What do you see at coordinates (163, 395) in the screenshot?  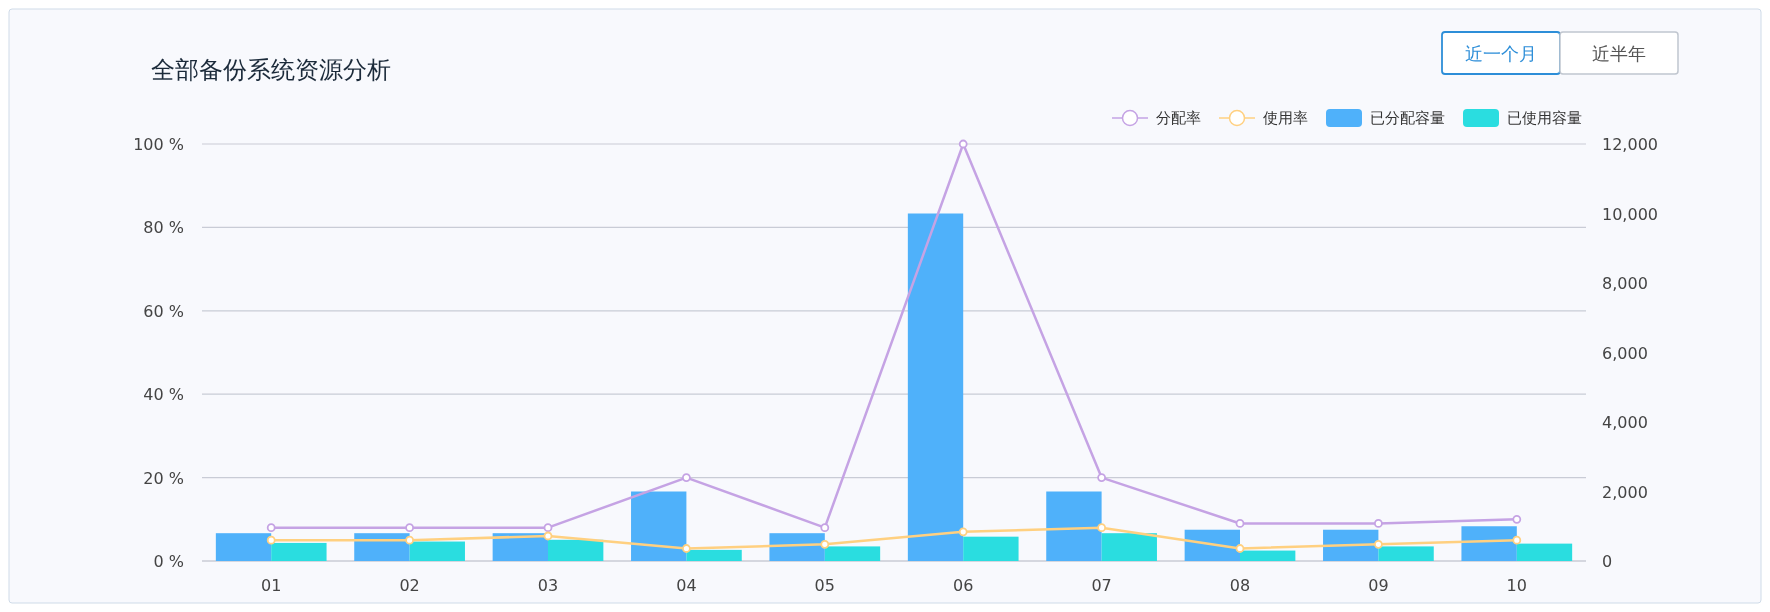 I see `y-tick-label: 40 %` at bounding box center [163, 395].